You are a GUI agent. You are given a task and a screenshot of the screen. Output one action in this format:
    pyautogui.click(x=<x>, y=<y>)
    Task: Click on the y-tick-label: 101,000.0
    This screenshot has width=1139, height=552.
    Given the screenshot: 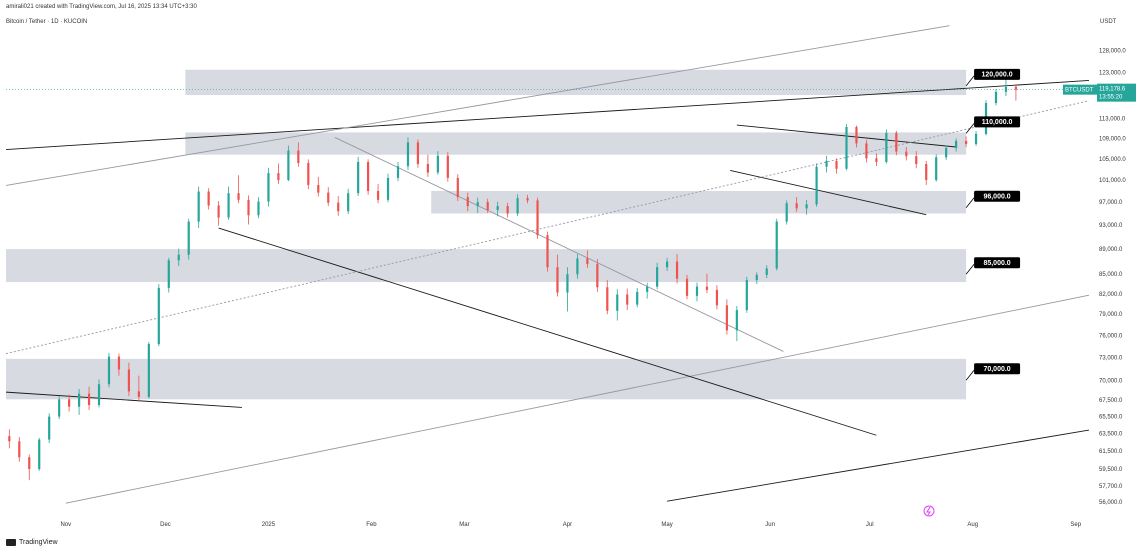 What is the action you would take?
    pyautogui.click(x=1112, y=181)
    